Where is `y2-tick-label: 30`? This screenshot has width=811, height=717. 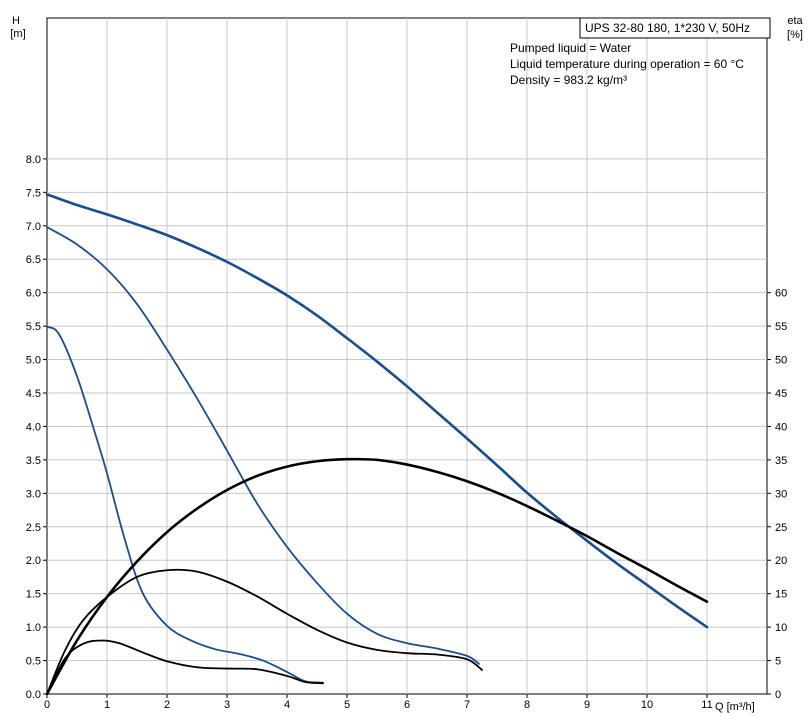 y2-tick-label: 30 is located at coordinates (781, 494).